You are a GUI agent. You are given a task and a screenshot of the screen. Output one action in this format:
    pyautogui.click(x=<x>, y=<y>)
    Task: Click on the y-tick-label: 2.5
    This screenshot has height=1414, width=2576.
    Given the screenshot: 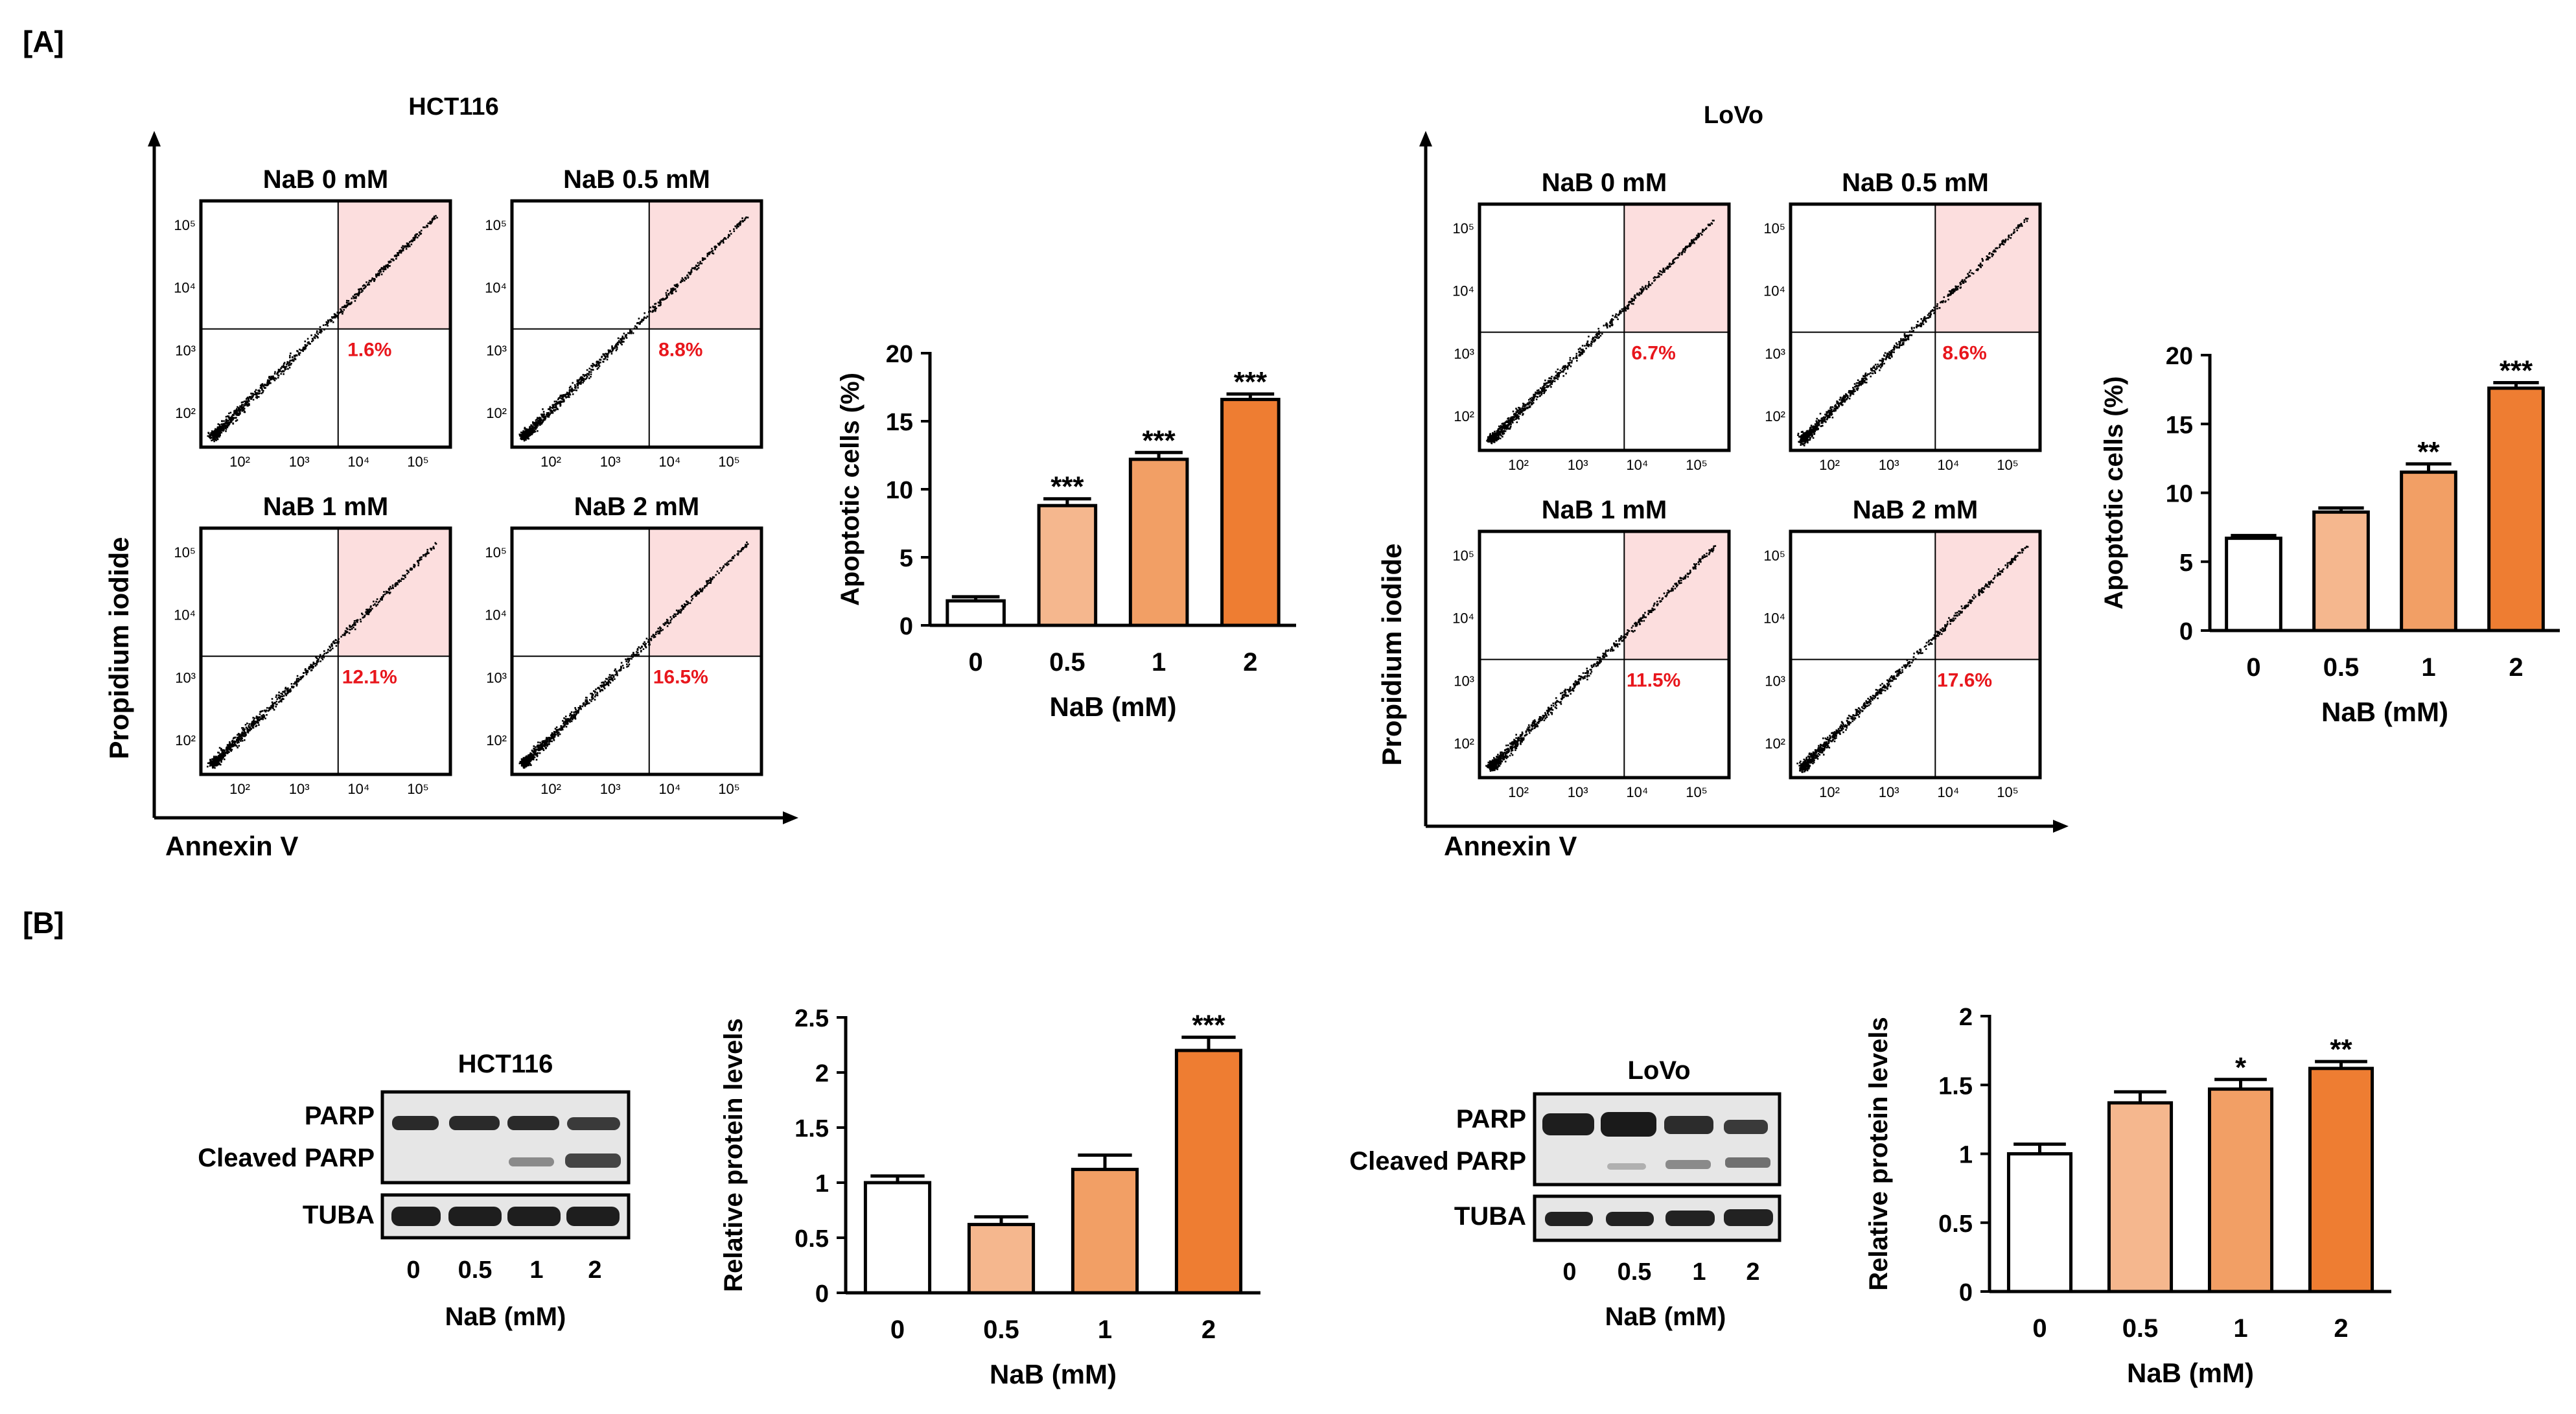 What is the action you would take?
    pyautogui.click(x=812, y=1019)
    